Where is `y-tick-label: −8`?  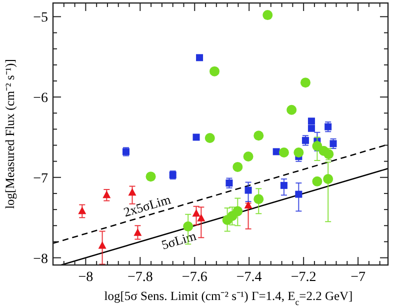 y-tick-label: −8 is located at coordinates (40, 259).